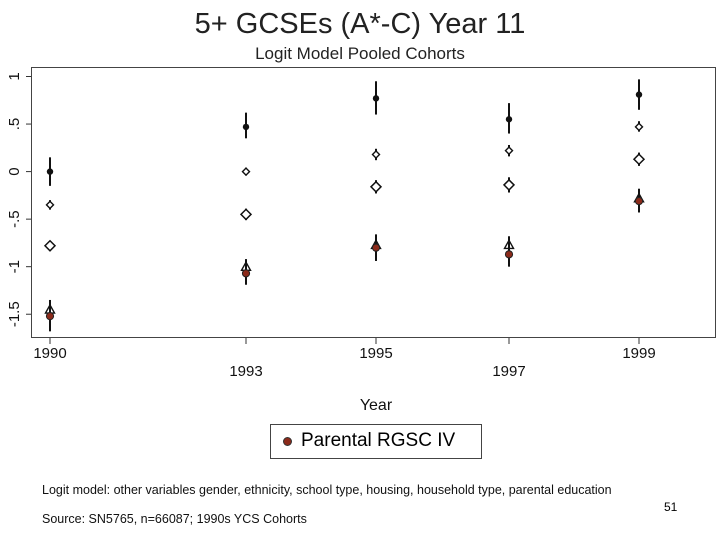 This screenshot has height=540, width=720. What do you see at coordinates (14, 314) in the screenshot?
I see `y-tick-label: -1.5` at bounding box center [14, 314].